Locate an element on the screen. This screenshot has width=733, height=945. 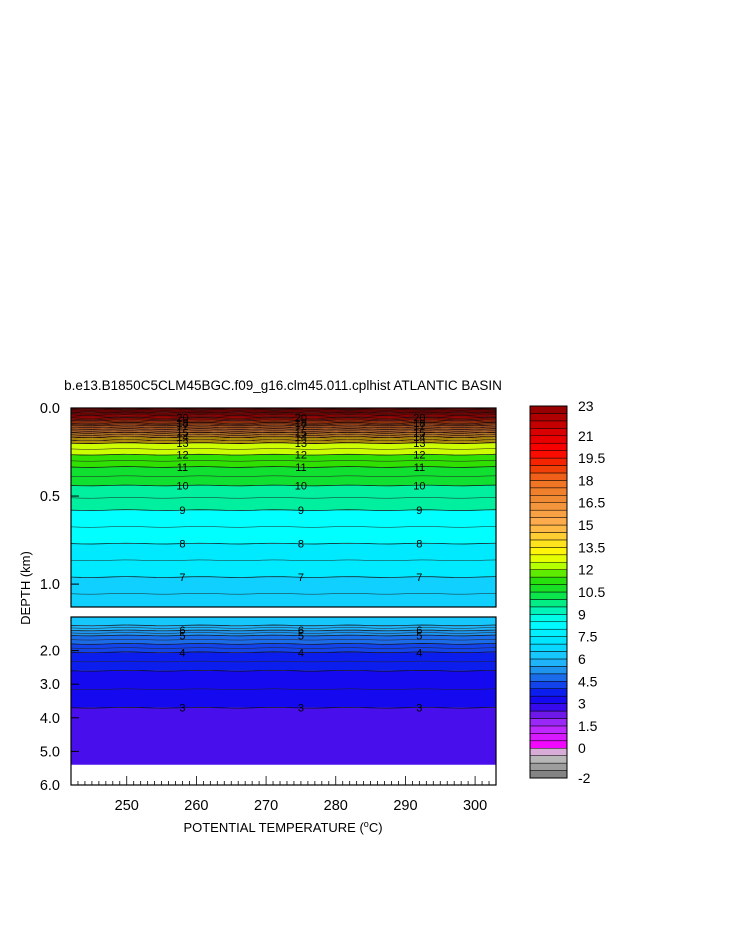
upper-y-tick-label: 0.0 is located at coordinates (50, 409).